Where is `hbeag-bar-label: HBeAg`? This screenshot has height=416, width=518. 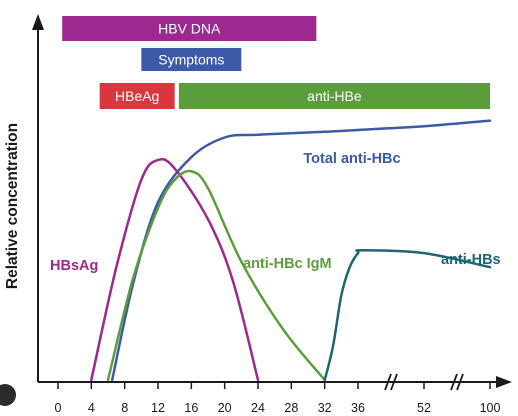
hbeag-bar-label: HBeAg is located at coordinates (137, 96).